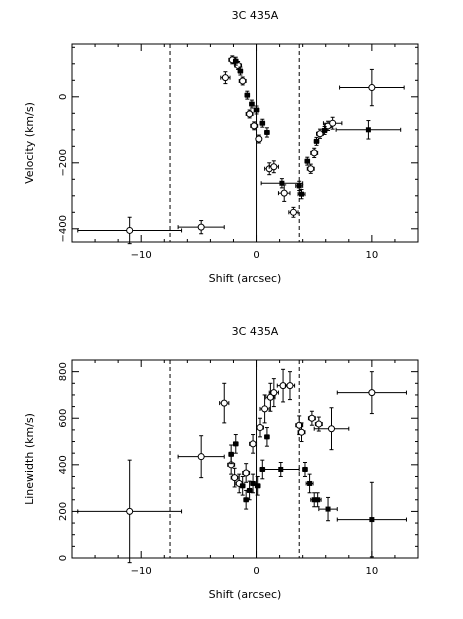  I want to click on linewidth-xtick-label: 0, so click(256, 571).